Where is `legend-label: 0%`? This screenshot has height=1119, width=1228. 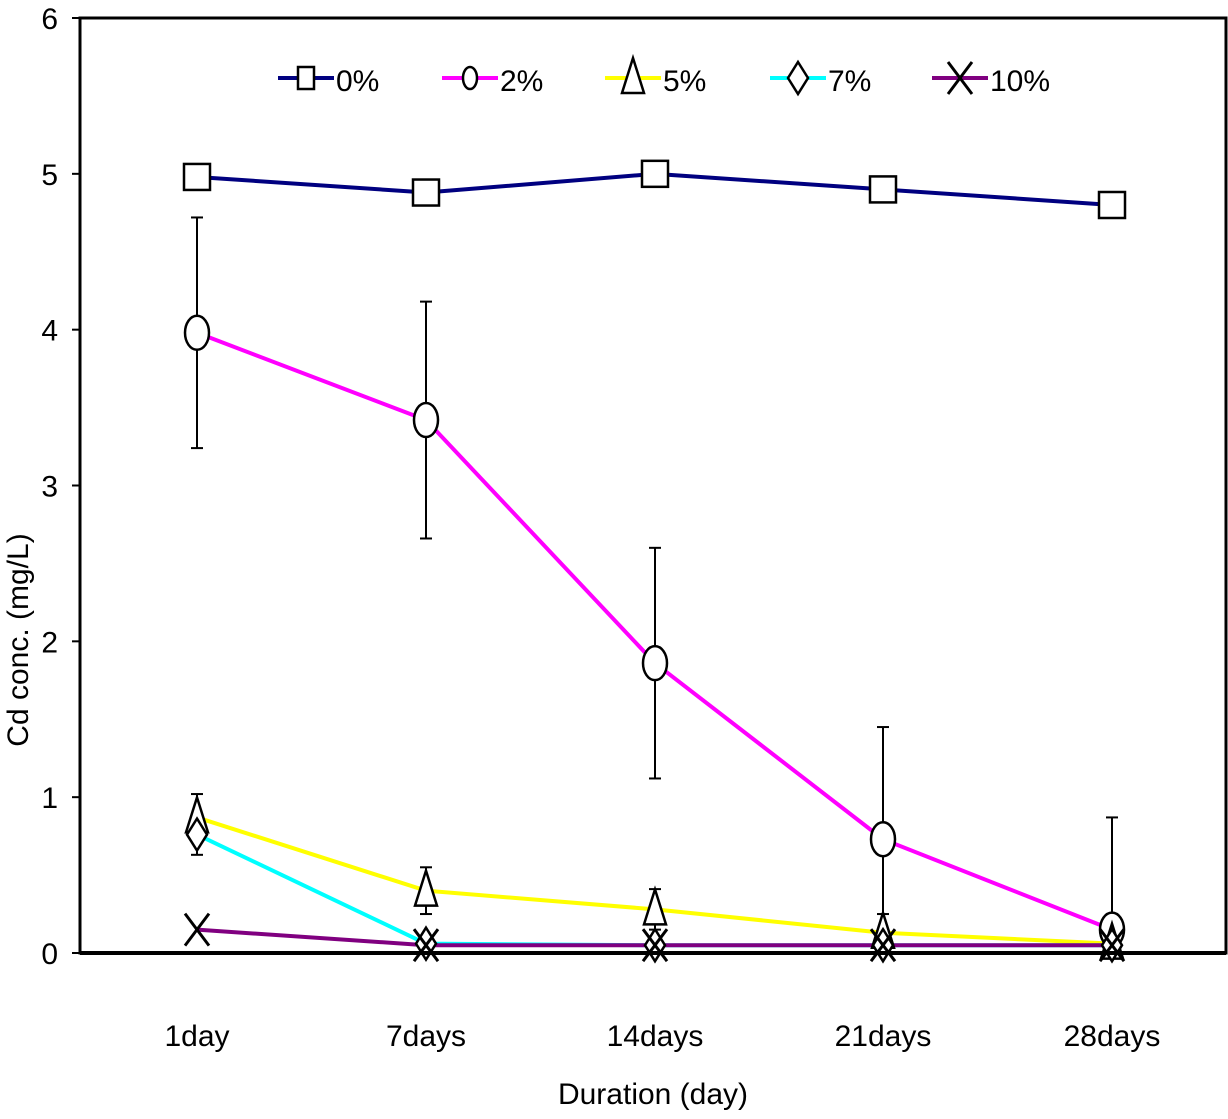 legend-label: 0% is located at coordinates (357, 81).